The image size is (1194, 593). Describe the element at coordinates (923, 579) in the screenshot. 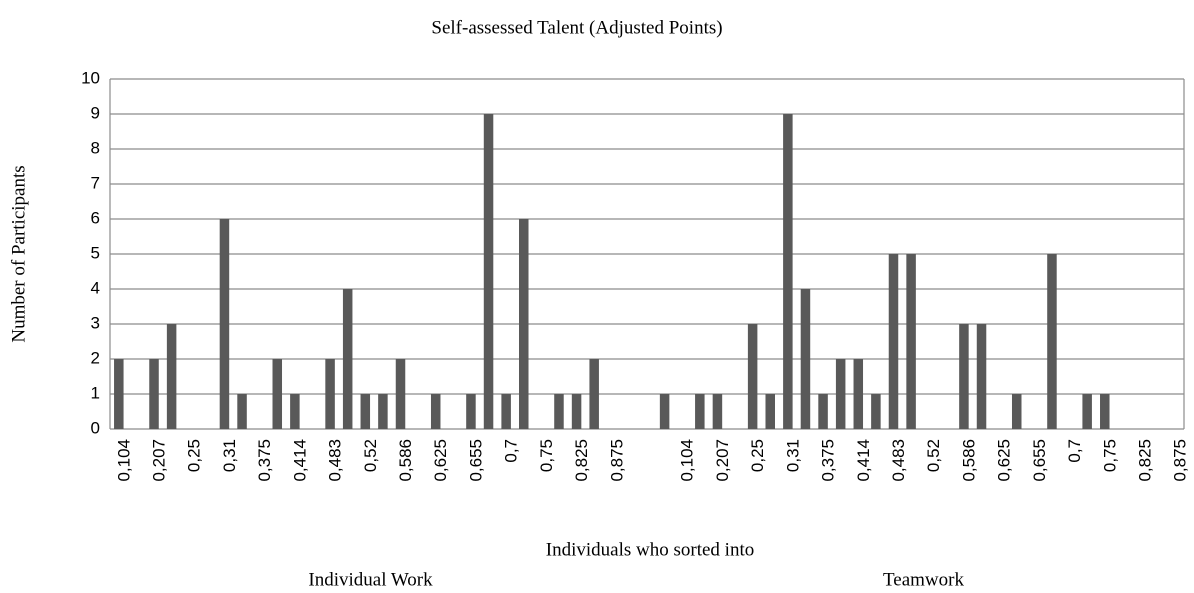

I see `group-label: Teamwork` at that location.